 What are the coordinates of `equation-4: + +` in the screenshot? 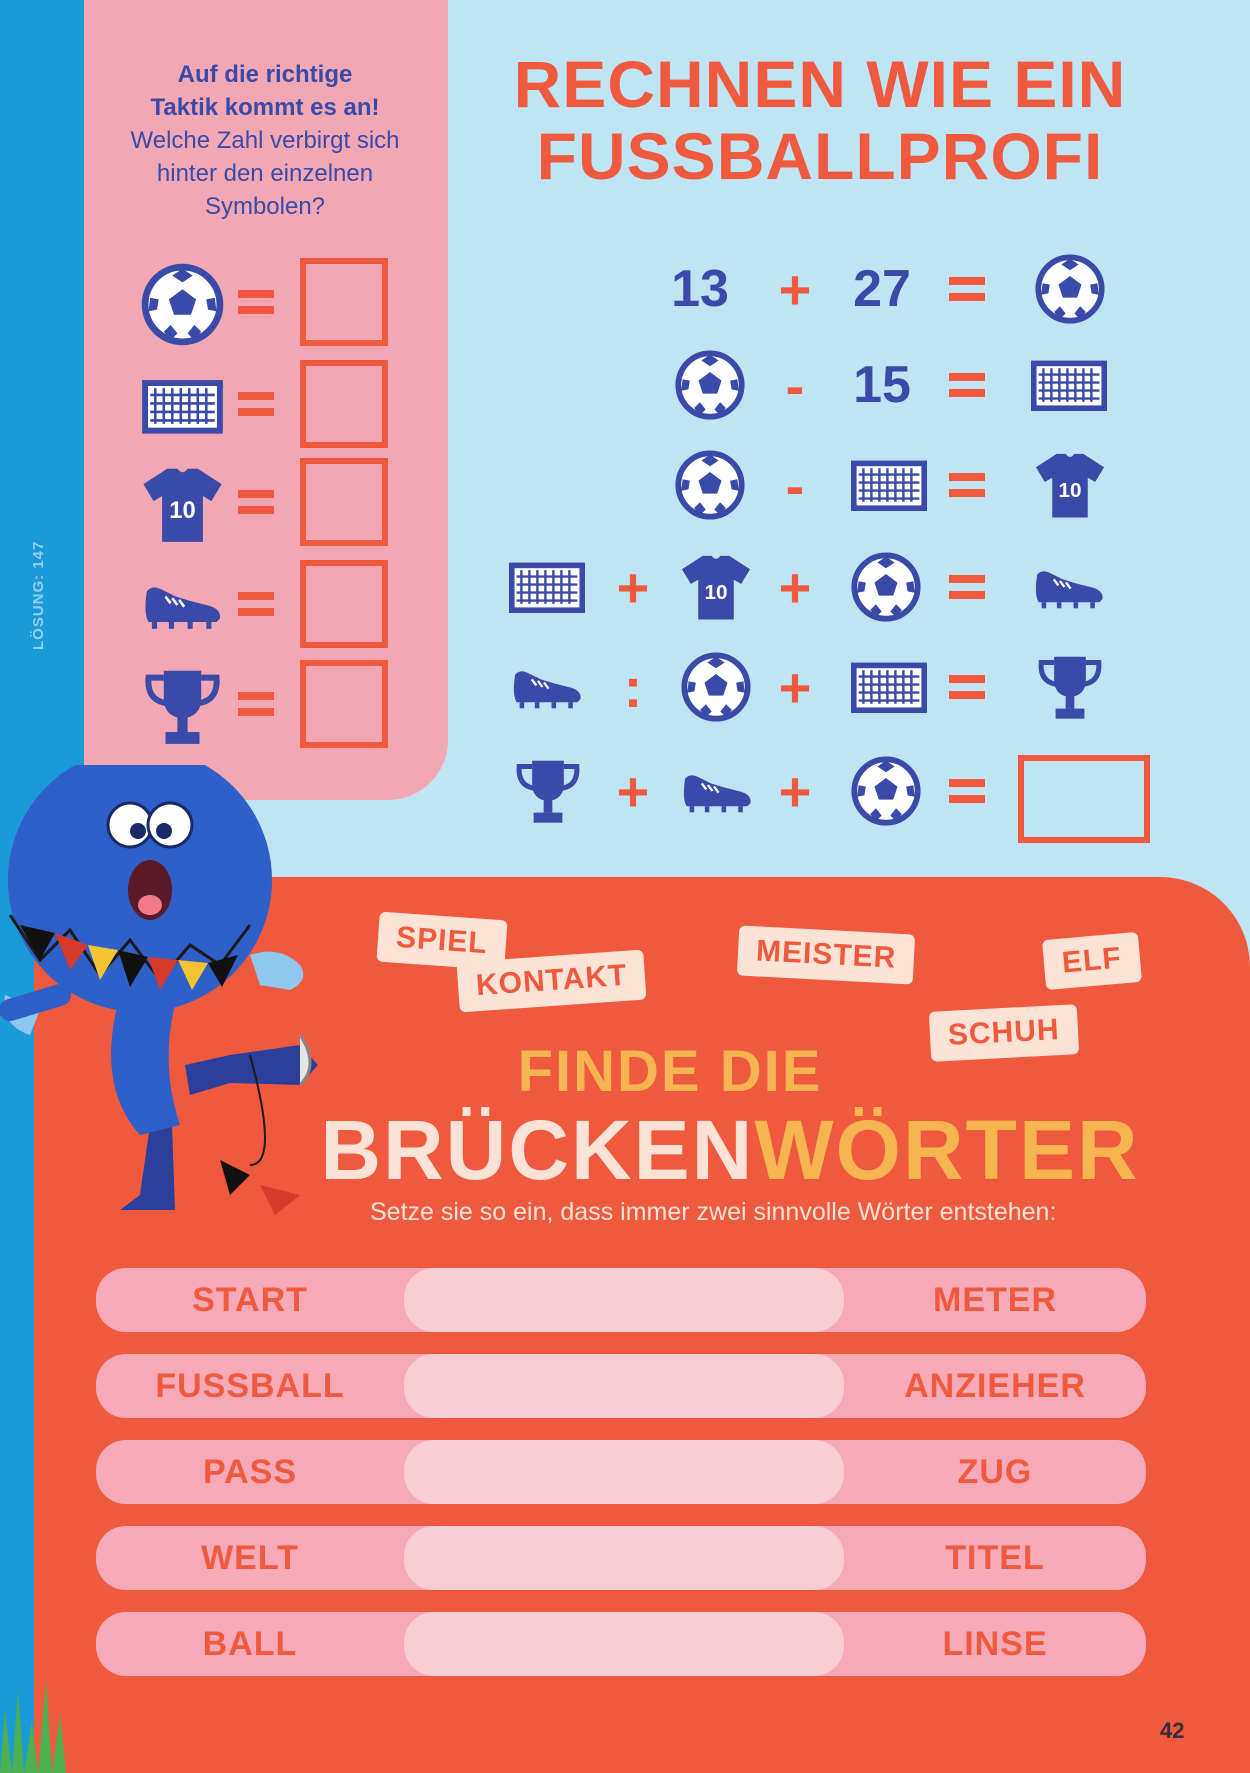 It's located at (840, 587).